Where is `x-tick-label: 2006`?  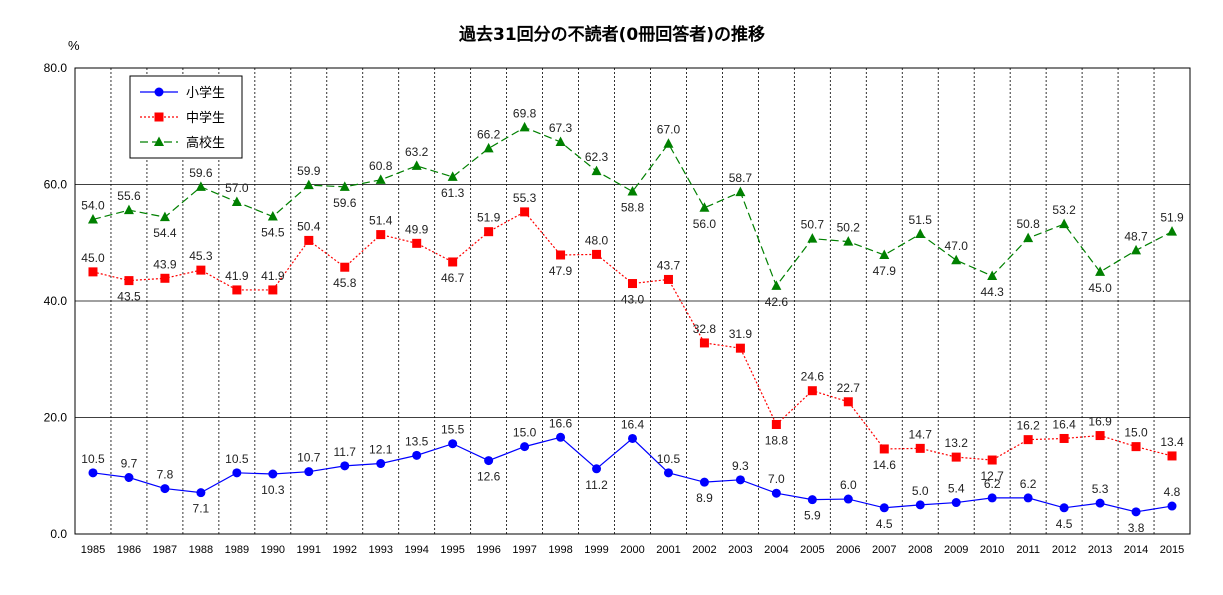 x-tick-label: 2006 is located at coordinates (848, 550).